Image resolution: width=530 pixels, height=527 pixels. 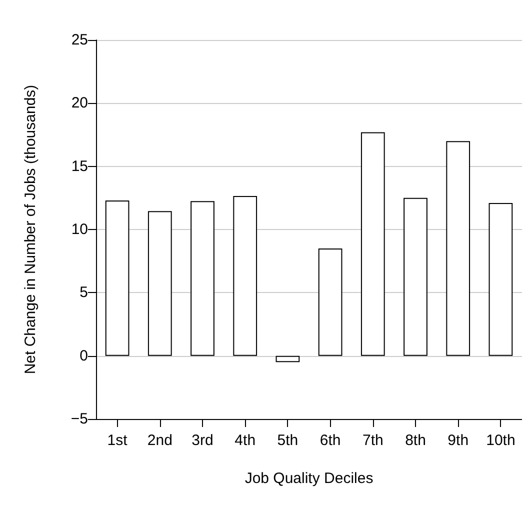 I want to click on x-tick-label: 3rd, so click(x=203, y=440).